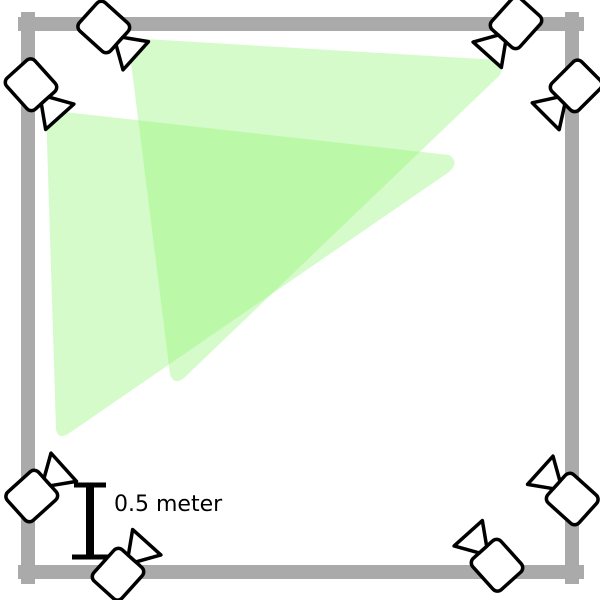 This screenshot has width=600, height=600. I want to click on camera-bottom-left-lower, so click(125, 565).